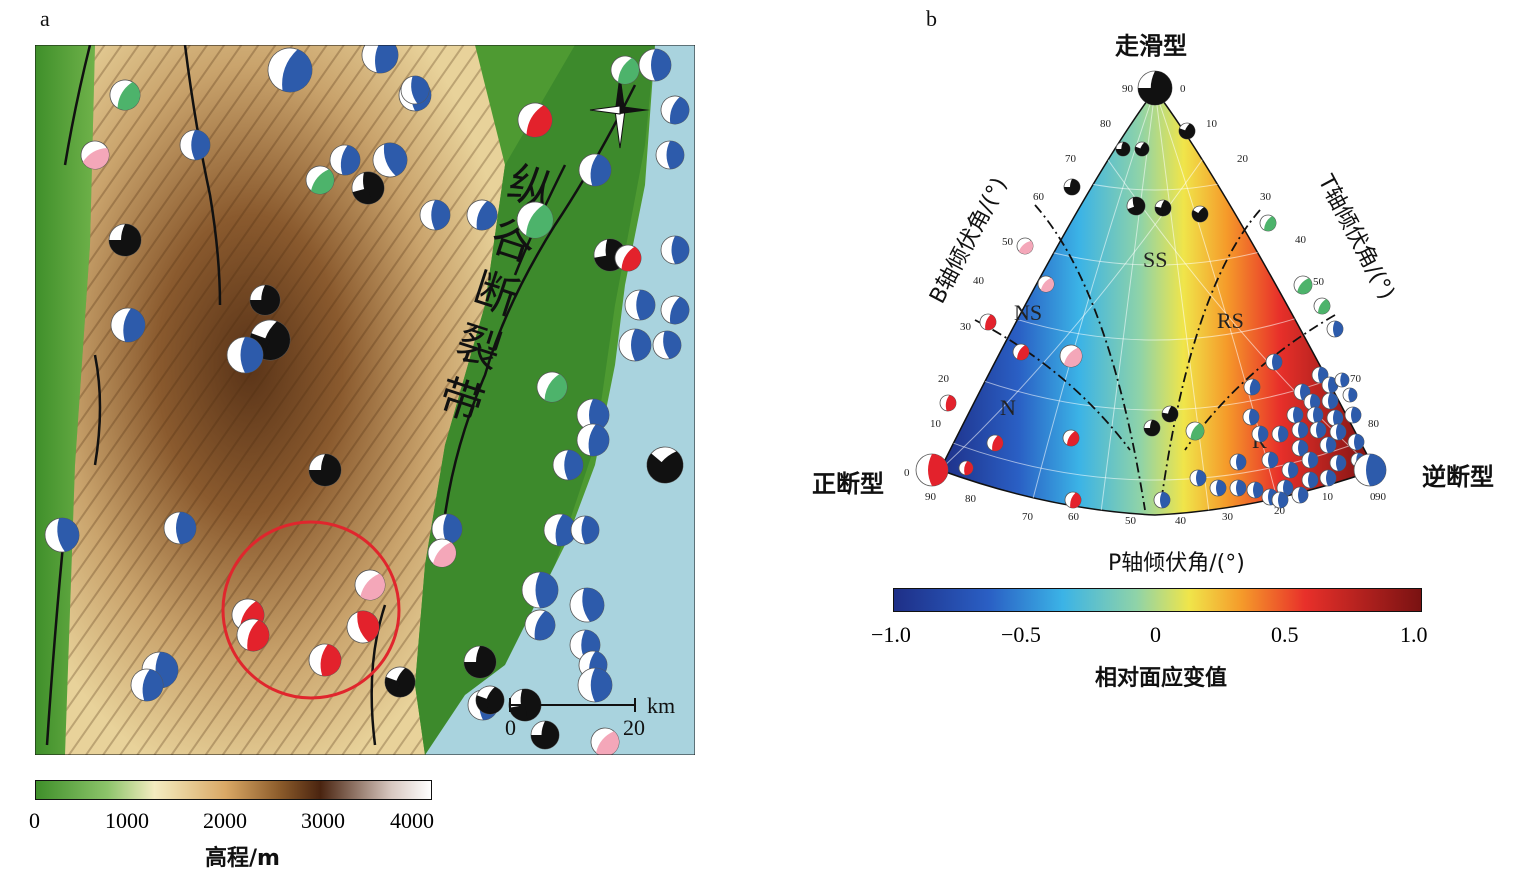 The width and height of the screenshot is (1532, 872). Describe the element at coordinates (311, 610) in the screenshot. I see `highlight-circle` at that location.